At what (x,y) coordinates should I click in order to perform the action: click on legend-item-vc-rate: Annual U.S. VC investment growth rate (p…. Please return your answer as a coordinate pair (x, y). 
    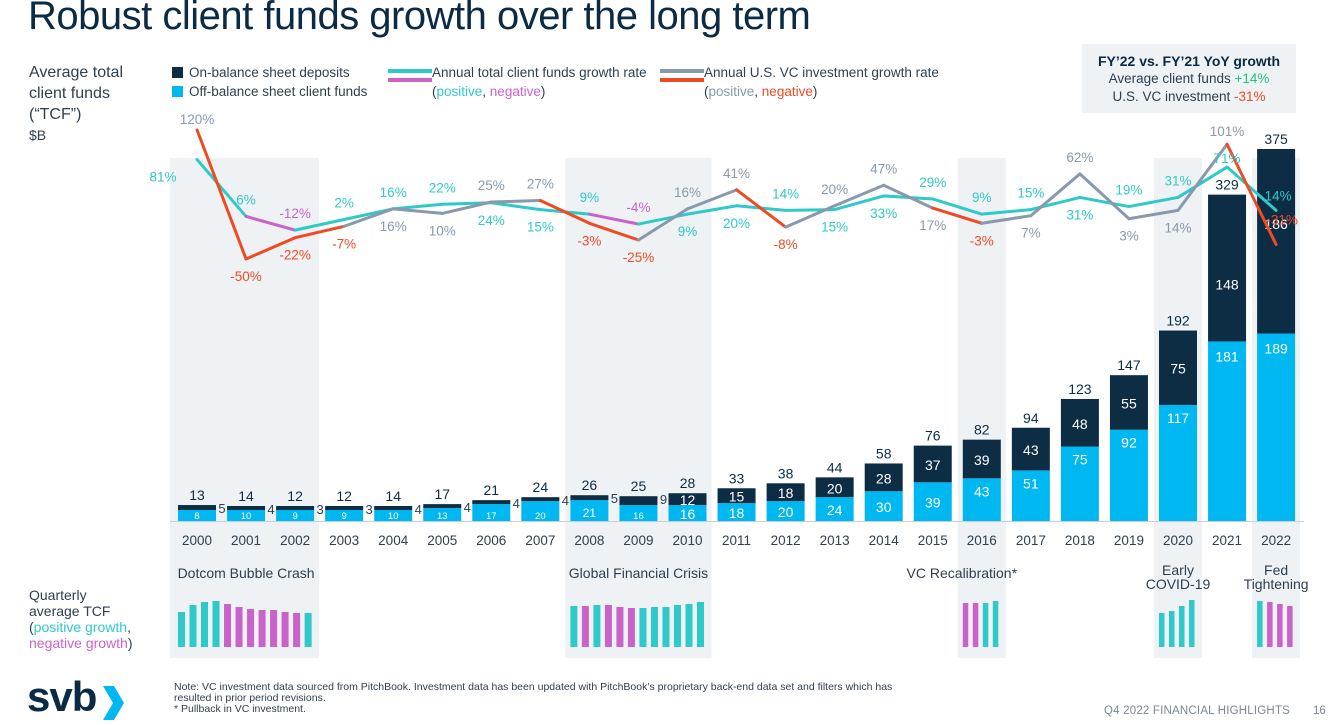
    Looking at the image, I should click on (821, 82).